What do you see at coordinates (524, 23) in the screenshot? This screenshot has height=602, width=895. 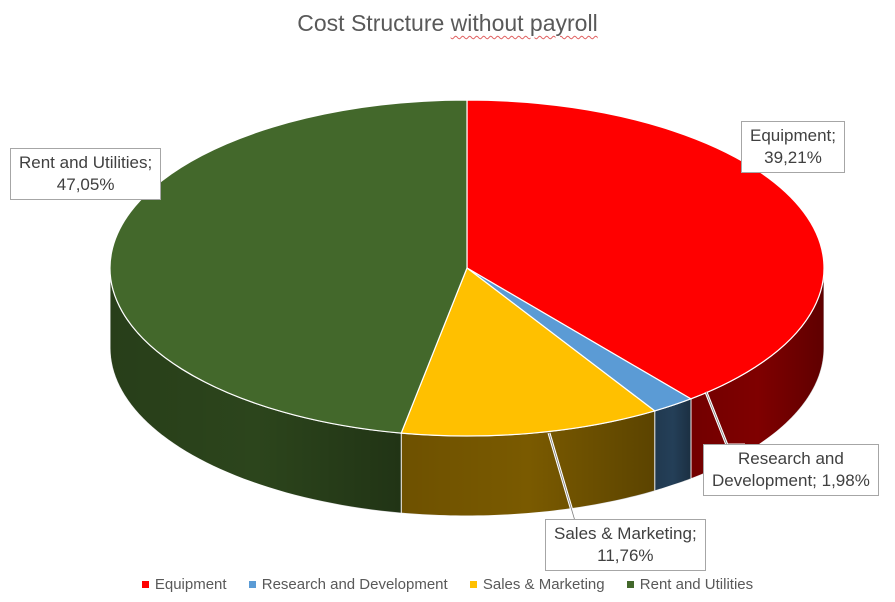 I see `chart-title-part-2: without payroll` at bounding box center [524, 23].